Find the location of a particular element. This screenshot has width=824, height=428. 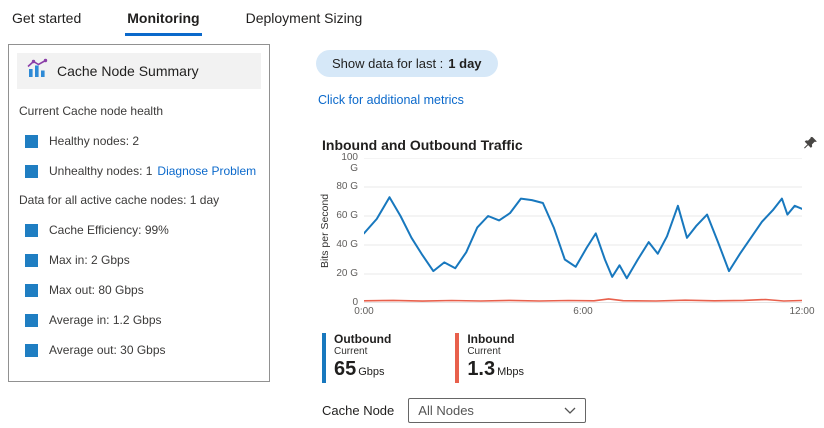

card-title: Cache Node Summary is located at coordinates (128, 71).